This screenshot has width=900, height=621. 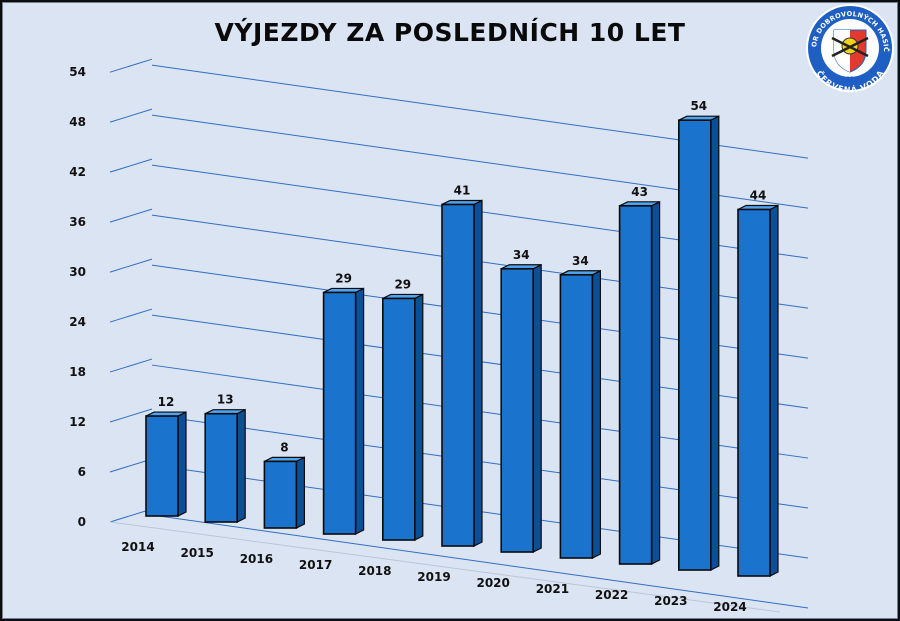 I want to click on y-tick-label: 24, so click(x=77, y=322).